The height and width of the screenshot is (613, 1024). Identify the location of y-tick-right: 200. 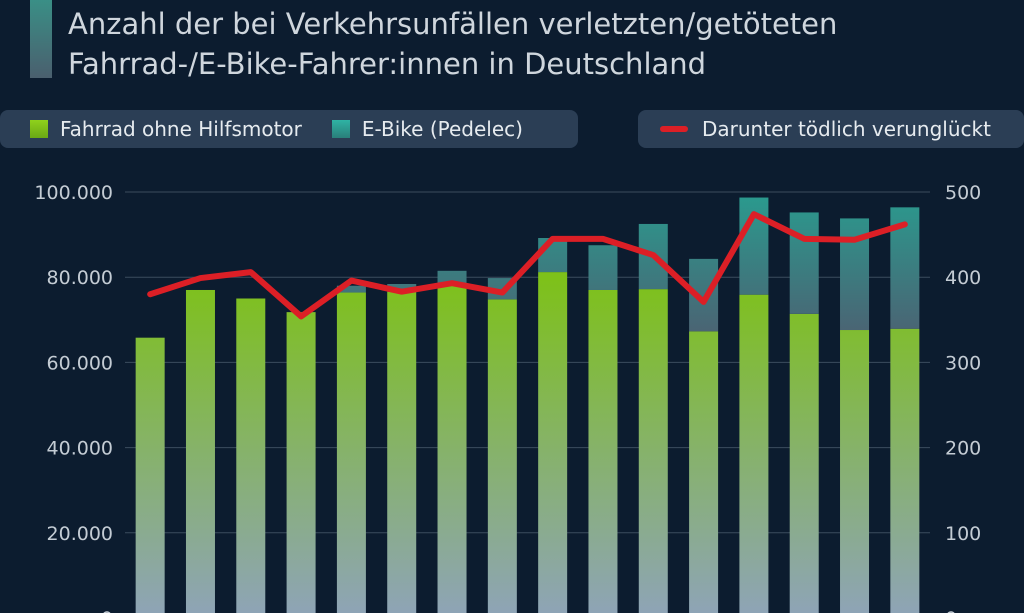
(963, 449).